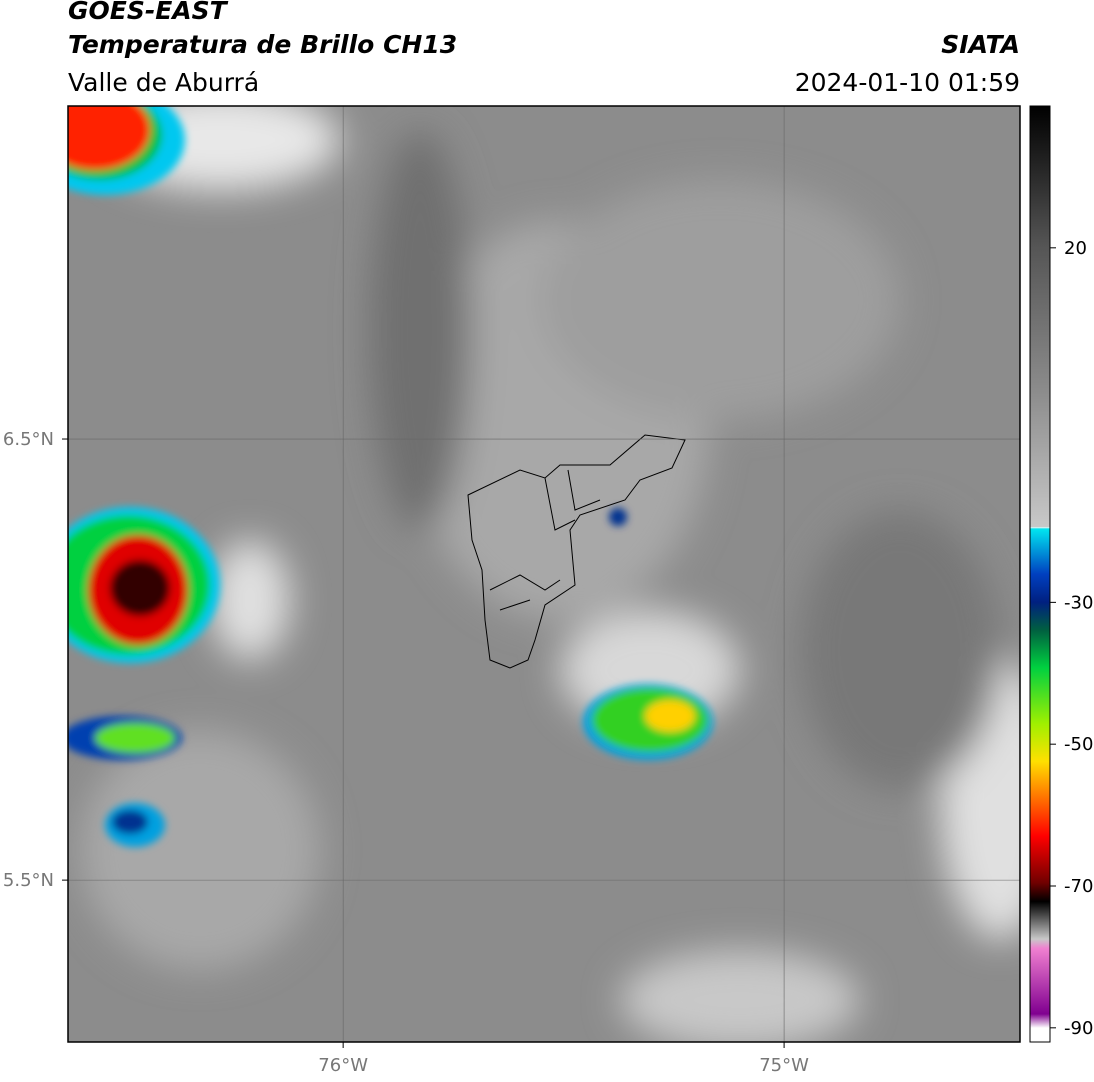  Describe the element at coordinates (1078, 602) in the screenshot. I see `colorbar-tick-label: -30` at that location.